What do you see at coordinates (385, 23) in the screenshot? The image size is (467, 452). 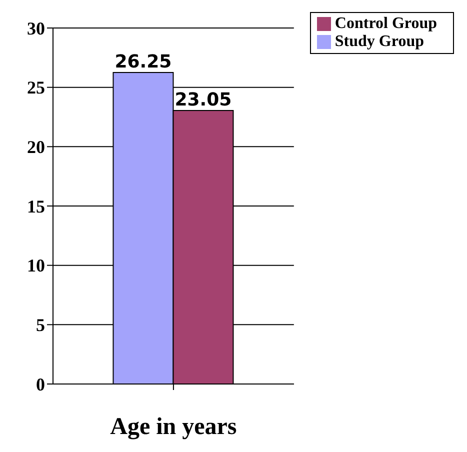 I see `legend-label: Control Group` at bounding box center [385, 23].